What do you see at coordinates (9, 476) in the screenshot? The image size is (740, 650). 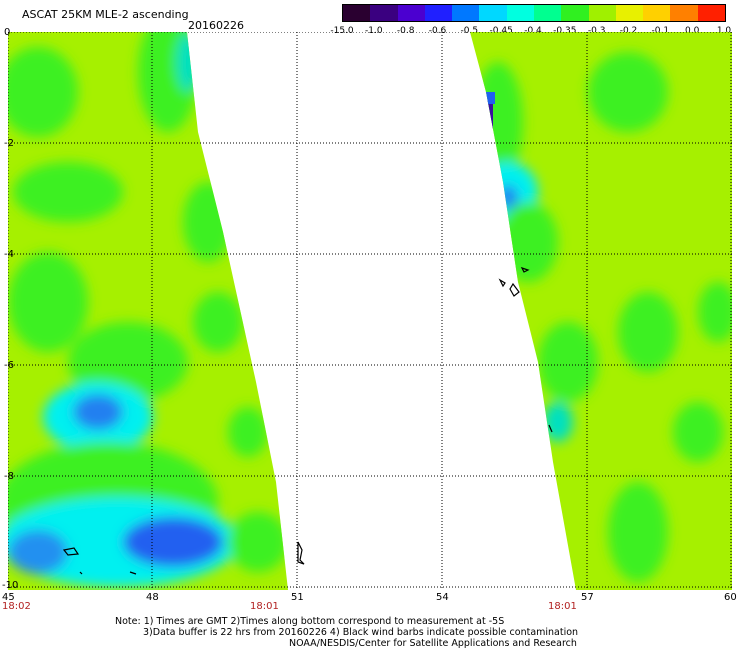 I see `y-tick-label: -8` at bounding box center [9, 476].